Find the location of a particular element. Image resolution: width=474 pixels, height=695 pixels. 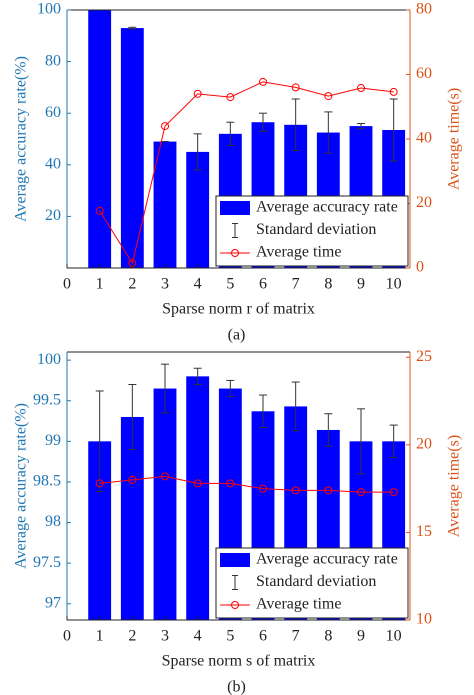

y-tick-label: 80 is located at coordinates (53, 60).